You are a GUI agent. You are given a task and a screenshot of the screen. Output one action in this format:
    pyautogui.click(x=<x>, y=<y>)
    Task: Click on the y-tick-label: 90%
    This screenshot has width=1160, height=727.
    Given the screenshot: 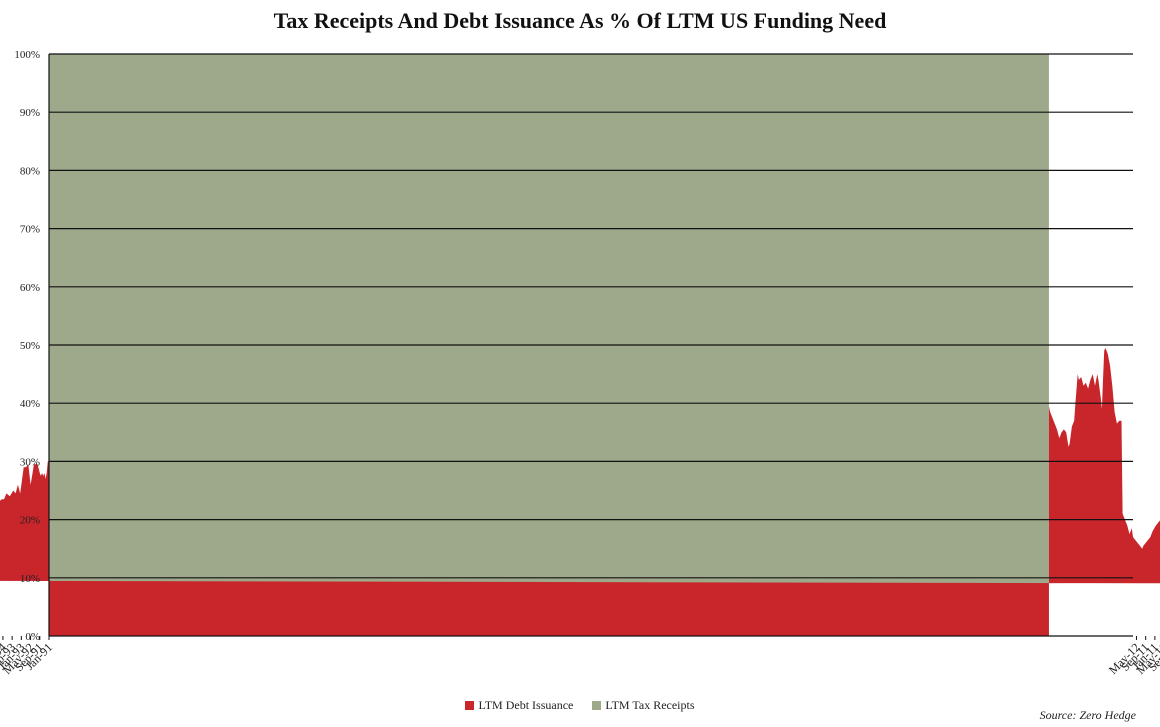 What is the action you would take?
    pyautogui.click(x=30, y=113)
    